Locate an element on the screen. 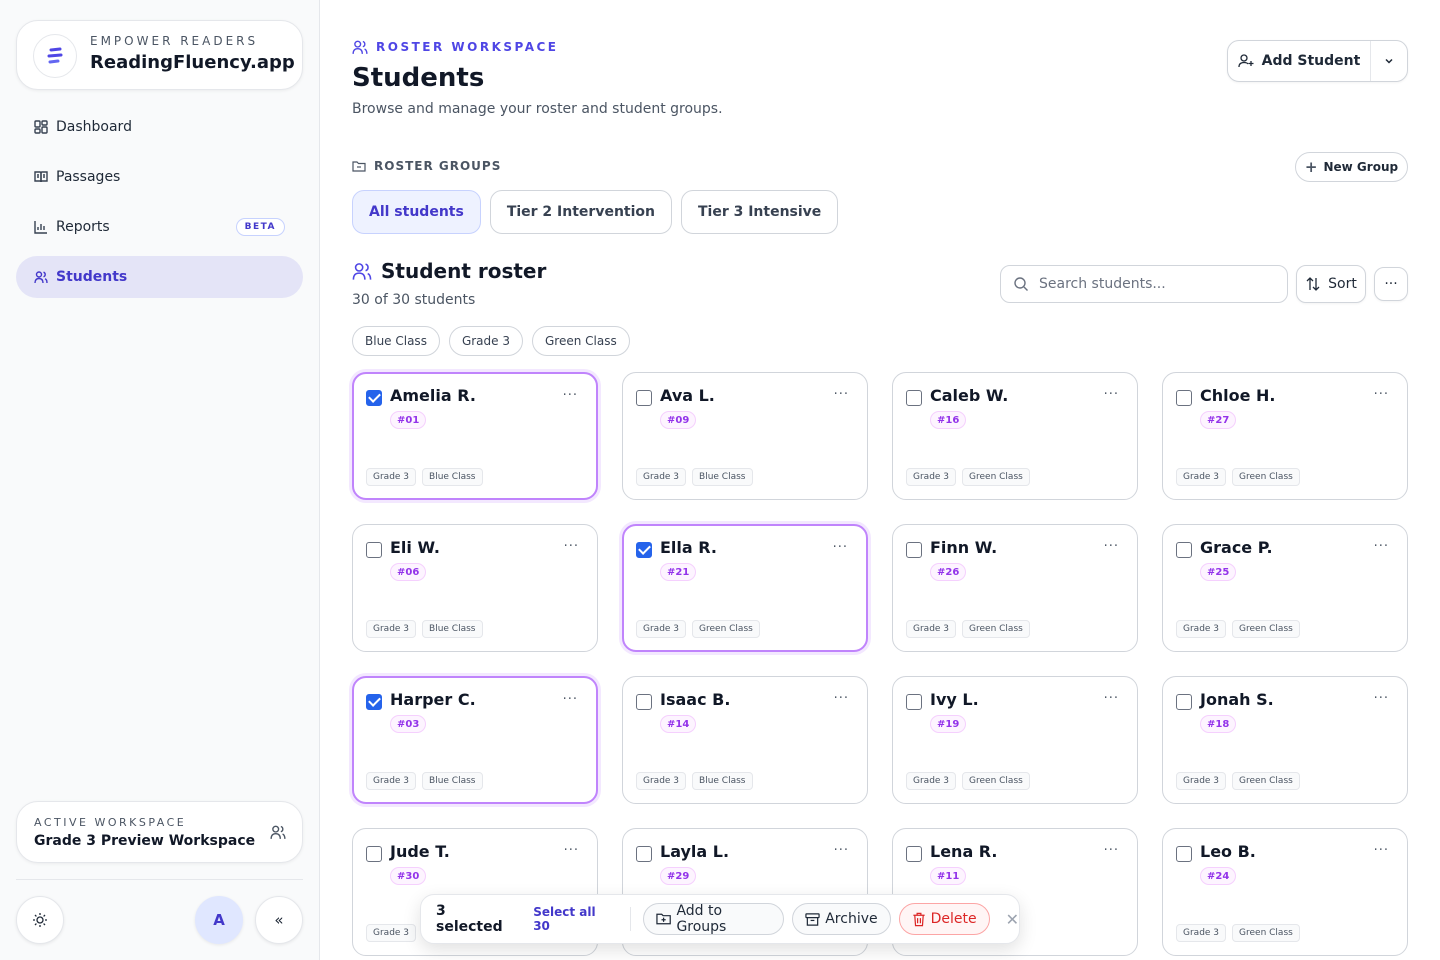 This screenshot has height=960, width=1440. avatar: A is located at coordinates (219, 920).